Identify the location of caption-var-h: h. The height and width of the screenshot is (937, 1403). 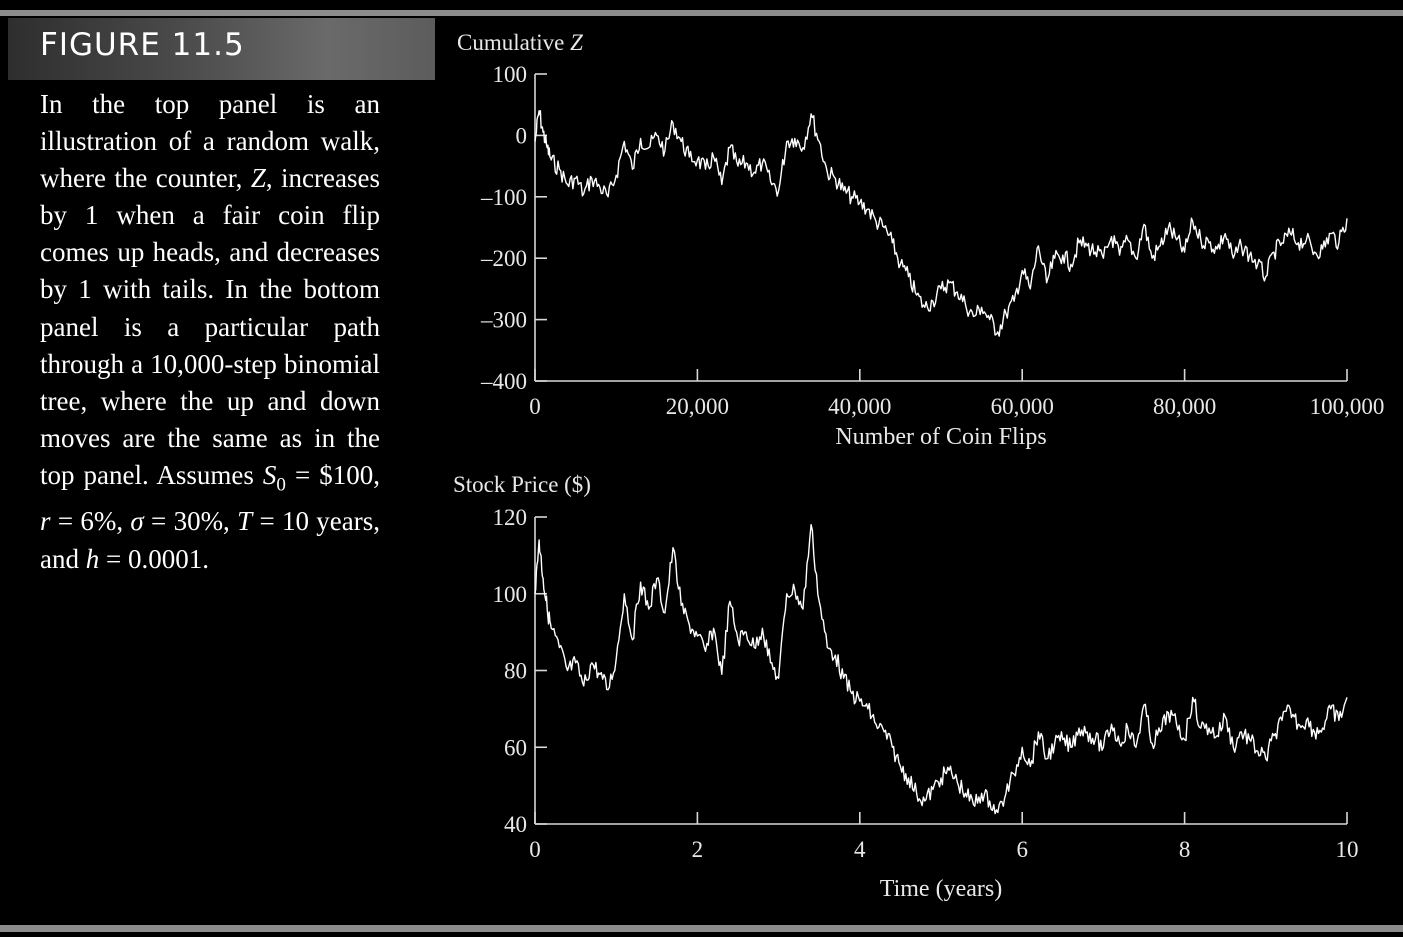
(92, 558).